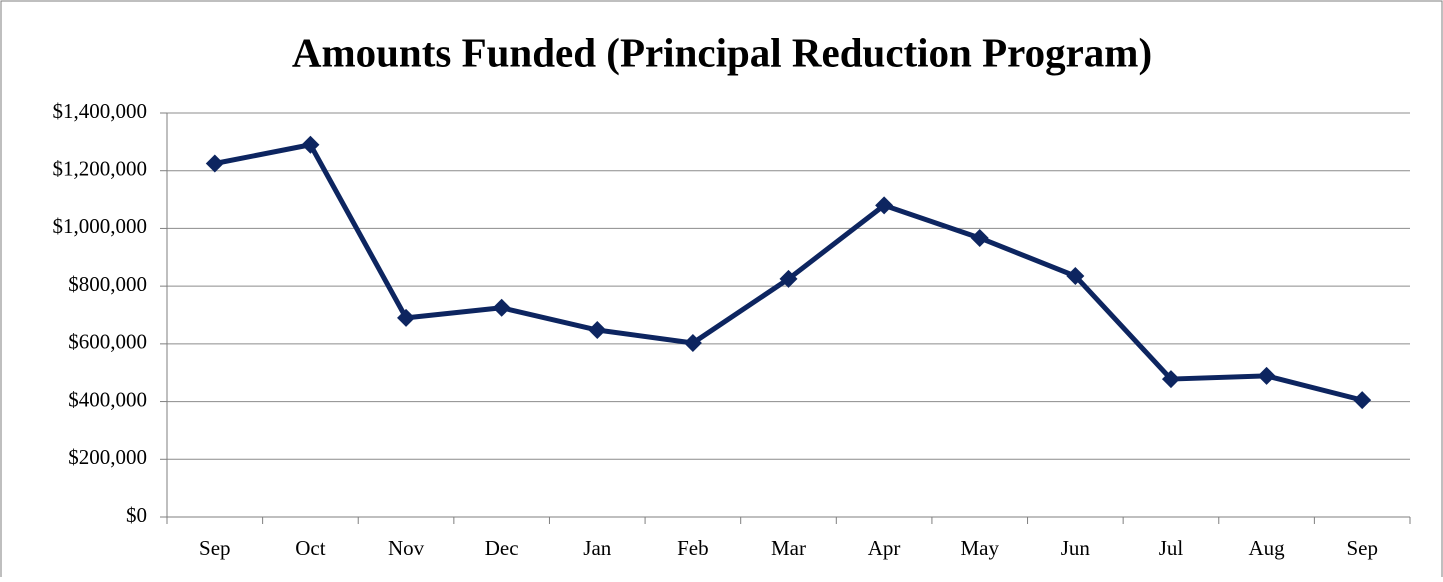  Describe the element at coordinates (107, 457) in the screenshot. I see `y-tick-label: $200,000` at that location.